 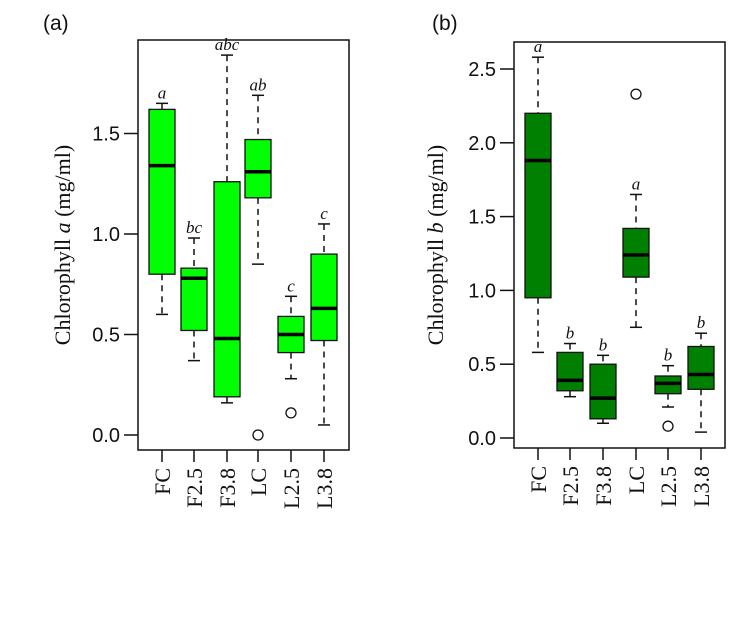 What do you see at coordinates (636, 208) in the screenshot?
I see `box-LC: a` at bounding box center [636, 208].